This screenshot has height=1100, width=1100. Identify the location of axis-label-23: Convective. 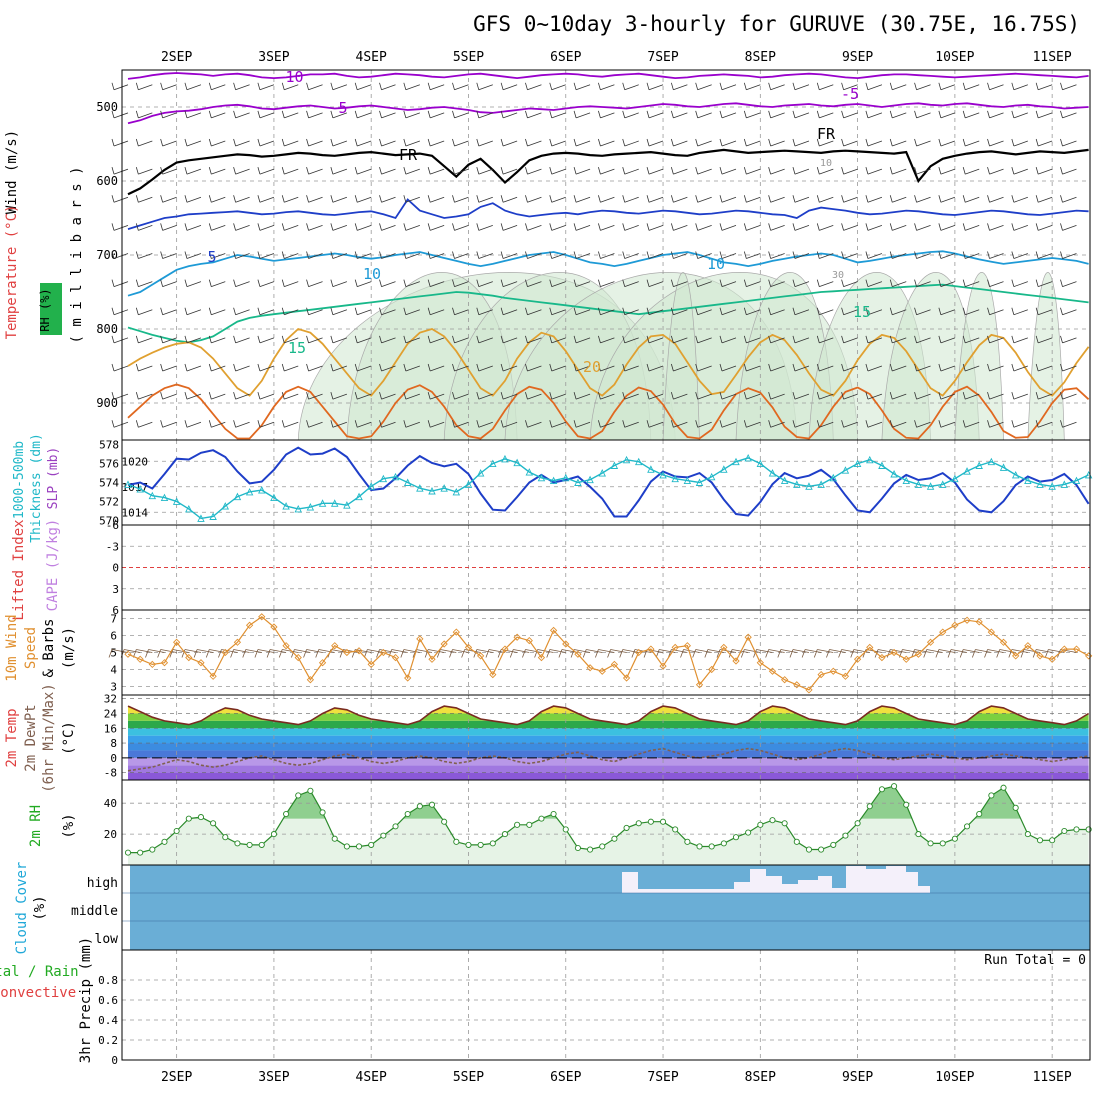
(38, 993).